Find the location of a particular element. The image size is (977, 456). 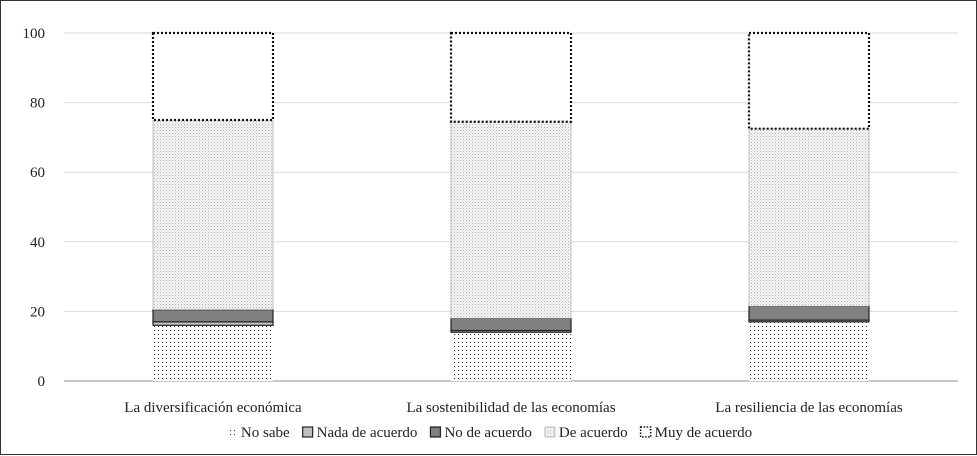

legend-item: Nada de acuerdo is located at coordinates (360, 433).